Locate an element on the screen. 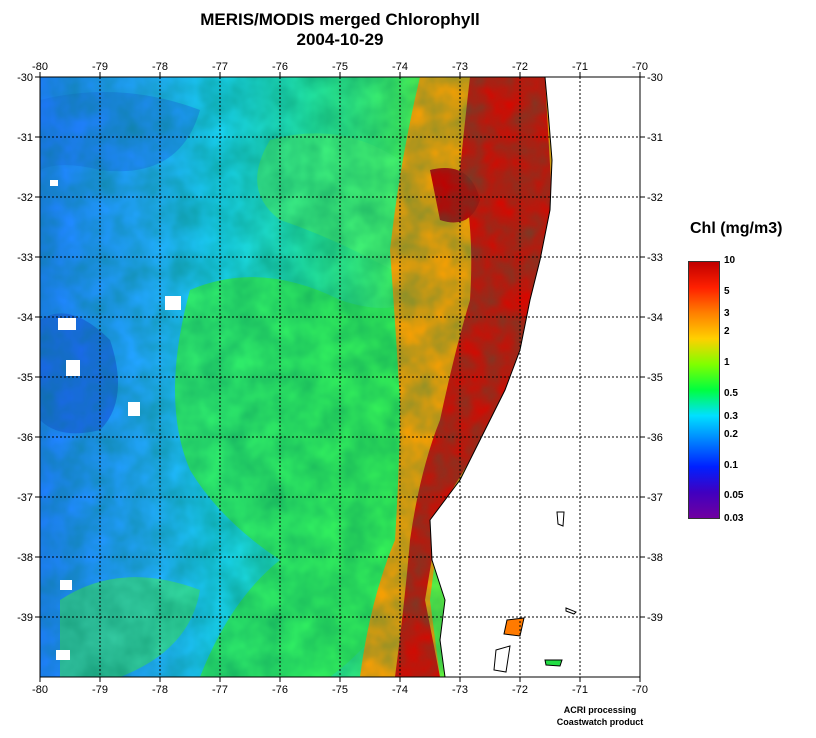  y-tick-label-left: -36 is located at coordinates (25, 438).